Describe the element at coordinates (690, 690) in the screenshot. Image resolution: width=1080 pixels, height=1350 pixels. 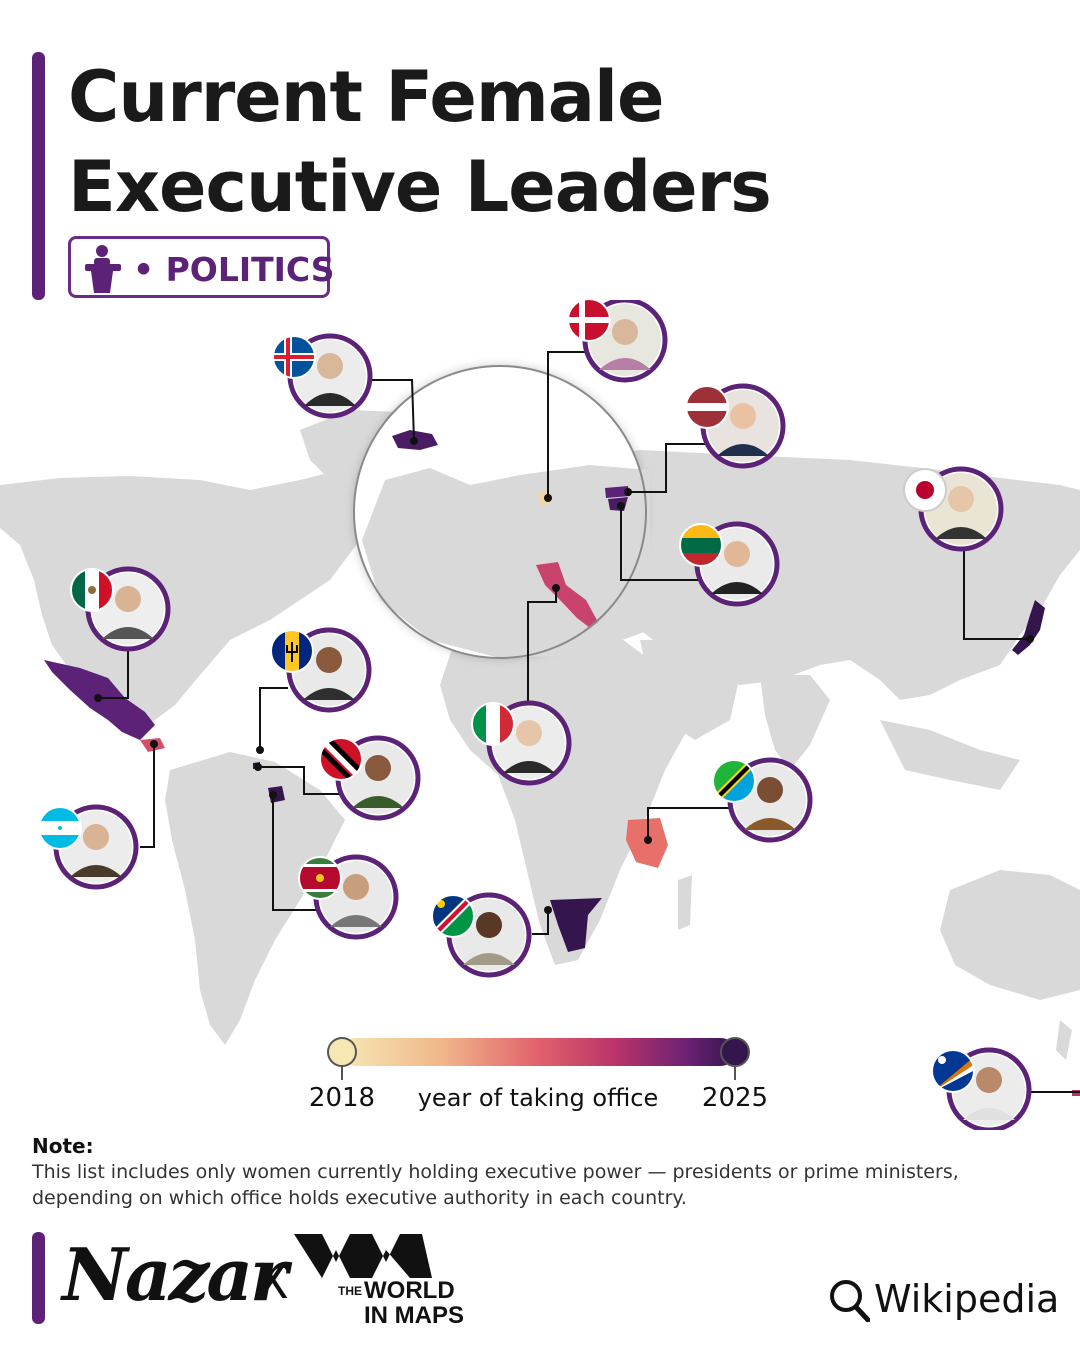
I see `arabia-land` at that location.